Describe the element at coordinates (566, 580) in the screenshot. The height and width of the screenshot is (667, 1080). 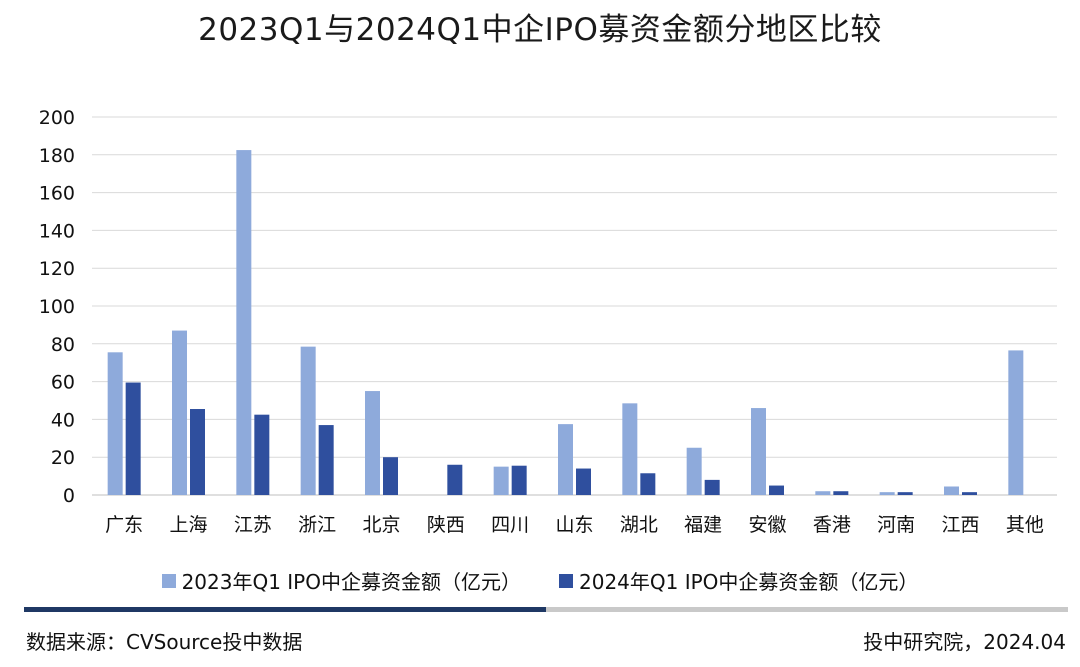
I see `legend-swatch-2024` at that location.